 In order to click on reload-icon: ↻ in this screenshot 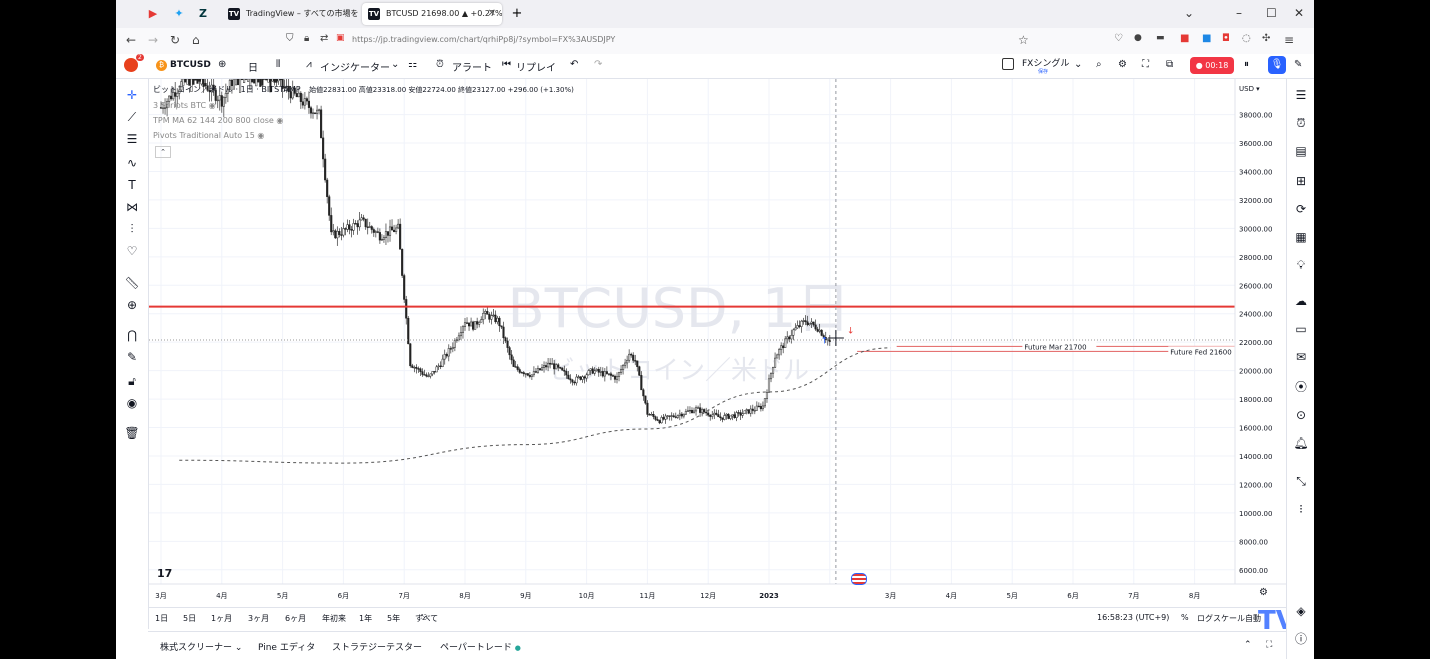, I will do `click(175, 40)`.